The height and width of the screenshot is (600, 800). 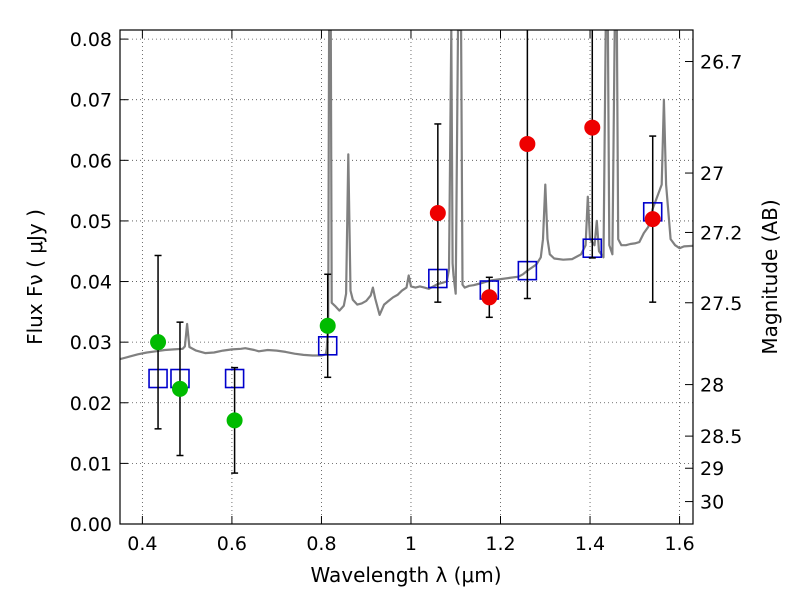 I want to click on y-tick-label: 0.08, so click(x=91, y=40).